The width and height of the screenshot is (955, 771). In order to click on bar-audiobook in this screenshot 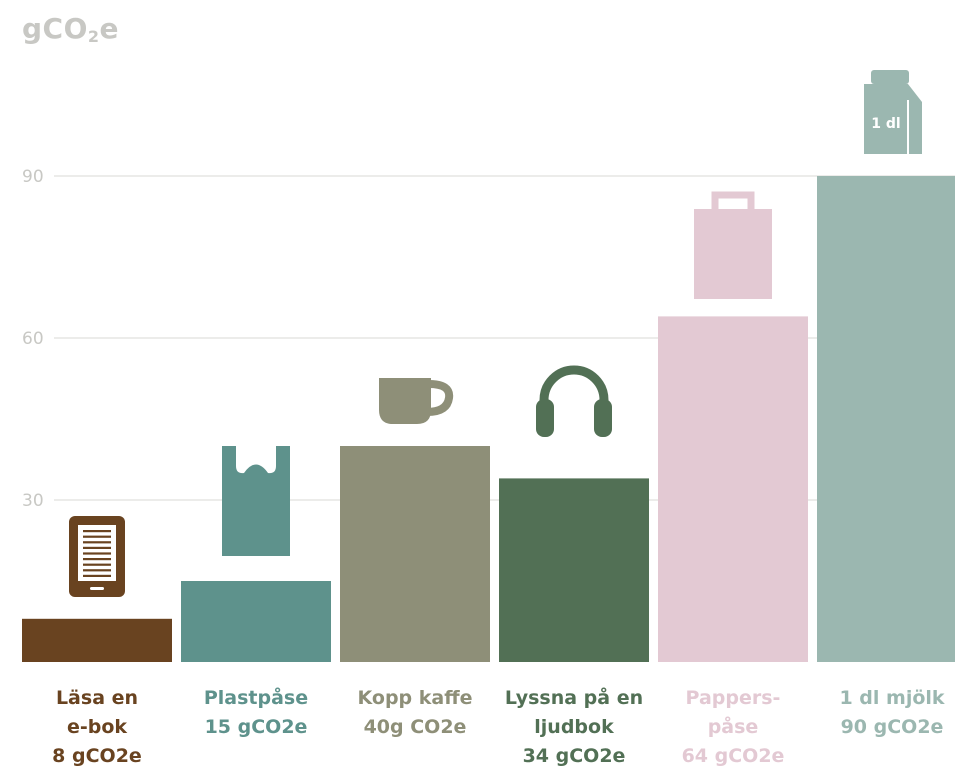, I will do `click(574, 570)`.